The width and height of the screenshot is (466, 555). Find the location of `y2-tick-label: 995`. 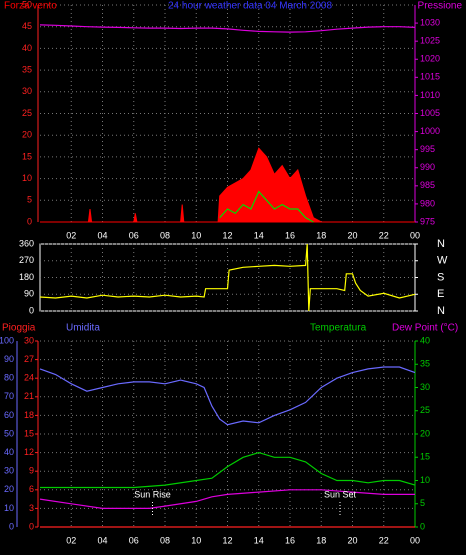

y2-tick-label: 995 is located at coordinates (427, 149).